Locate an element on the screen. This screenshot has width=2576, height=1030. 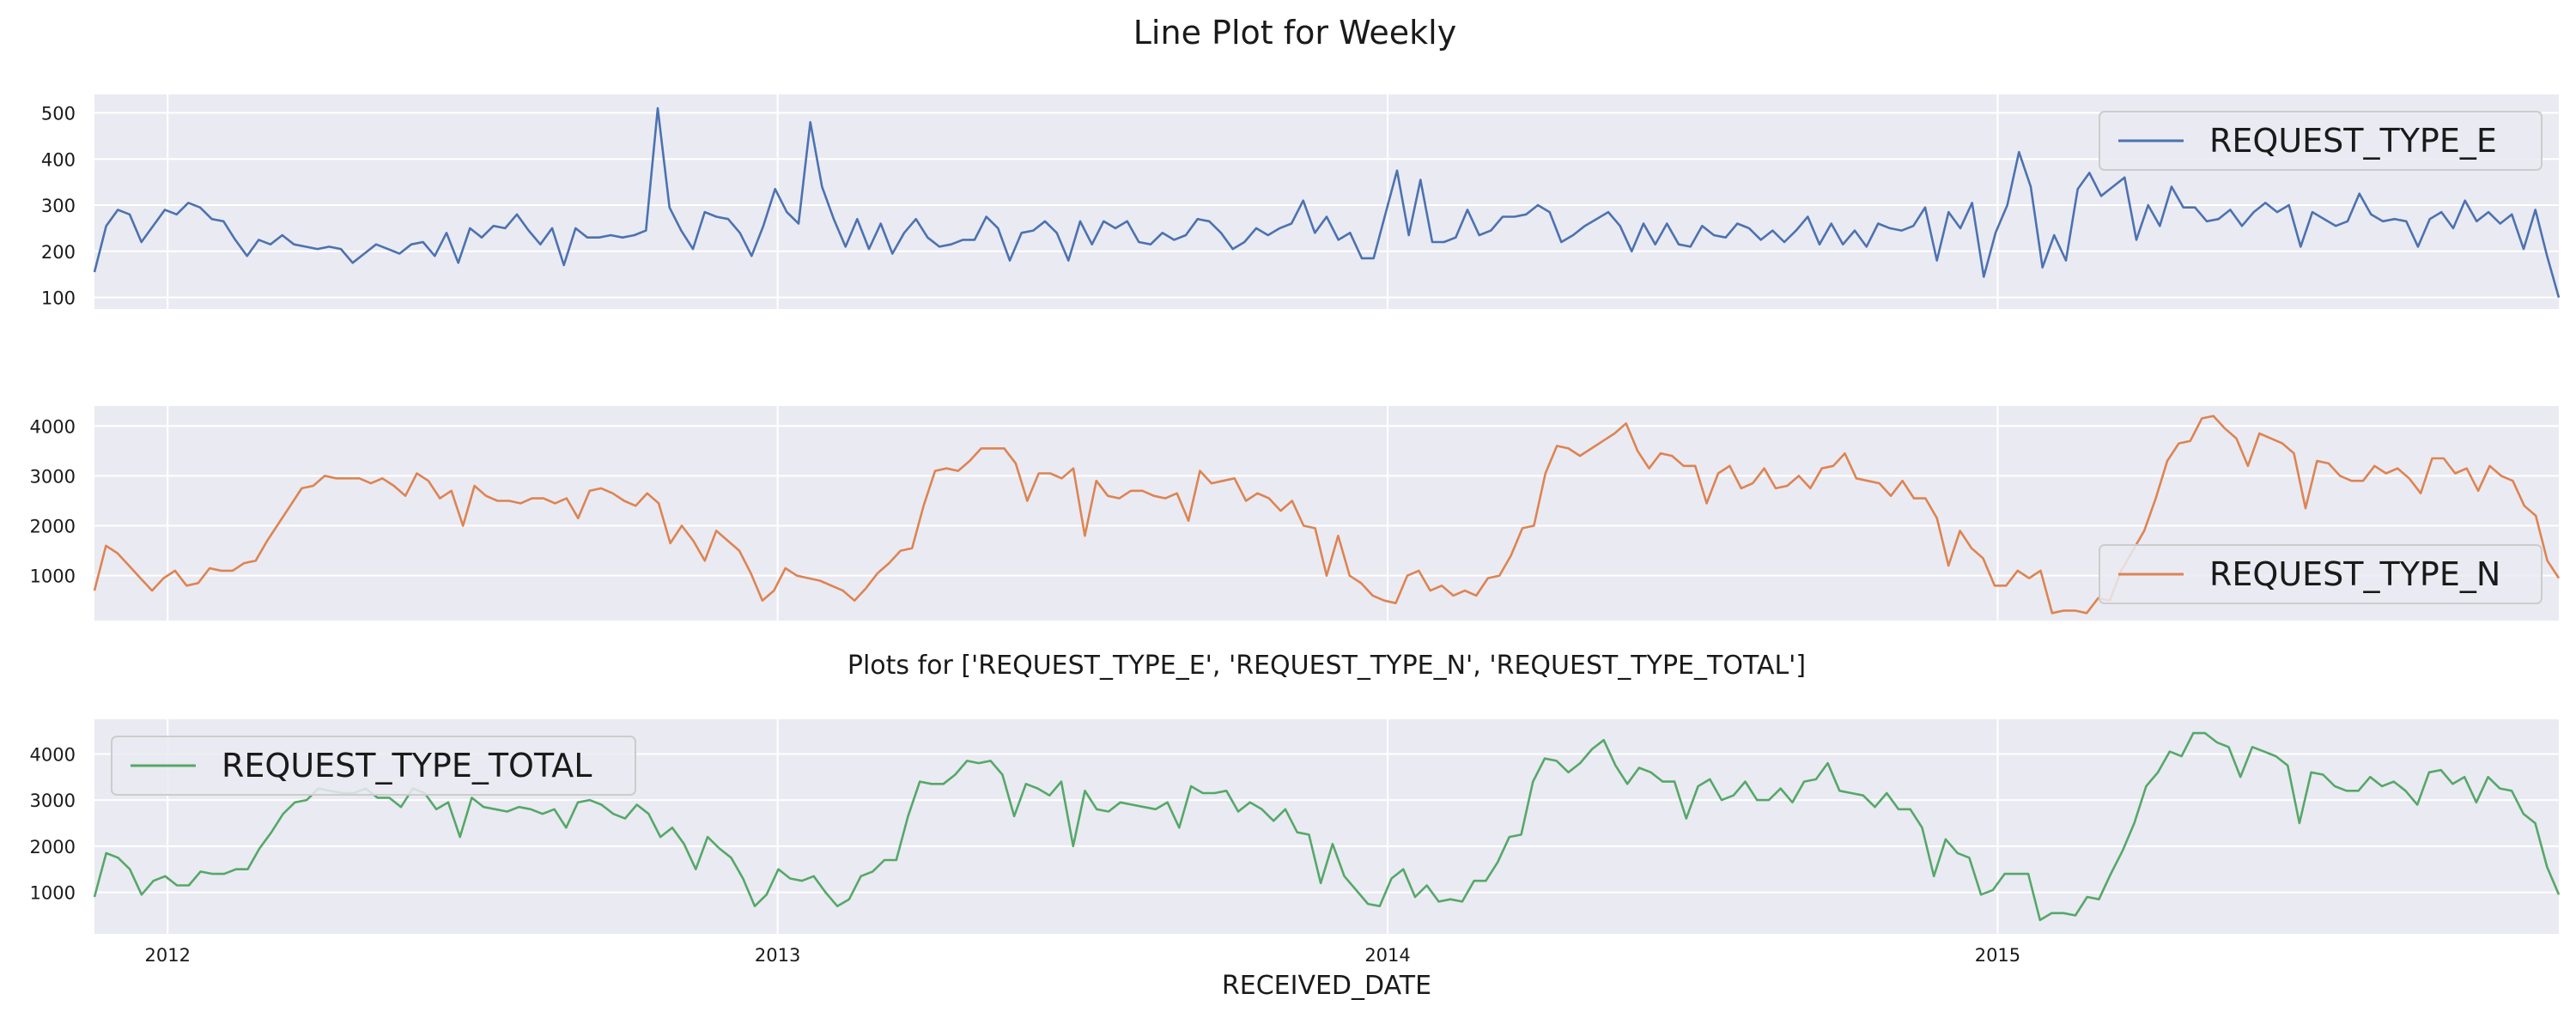
x-tick-label: 2013 is located at coordinates (777, 955).